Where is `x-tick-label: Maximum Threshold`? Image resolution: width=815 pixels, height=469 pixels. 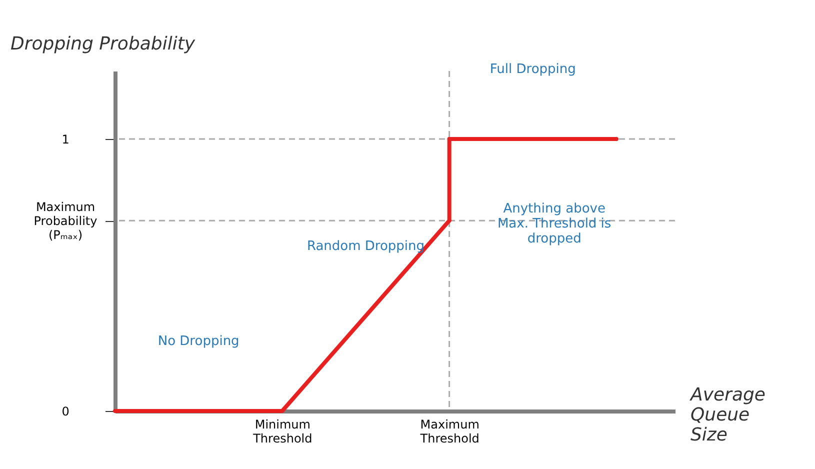
x-tick-label: Maximum Threshold is located at coordinates (449, 432).